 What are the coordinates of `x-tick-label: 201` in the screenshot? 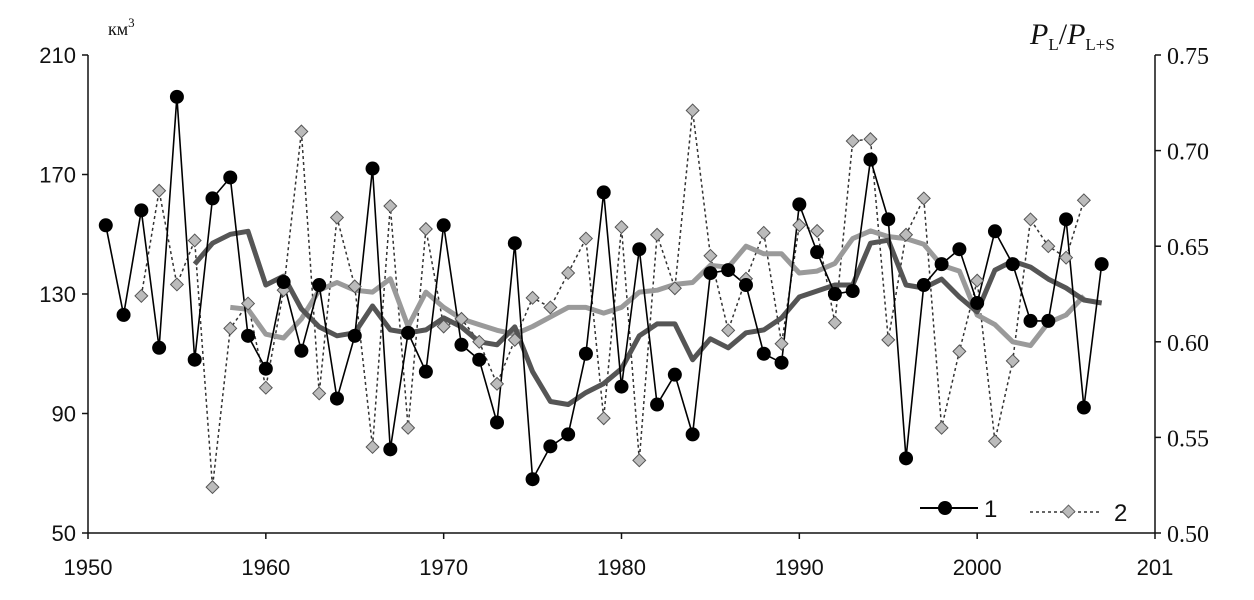 It's located at (1155, 567).